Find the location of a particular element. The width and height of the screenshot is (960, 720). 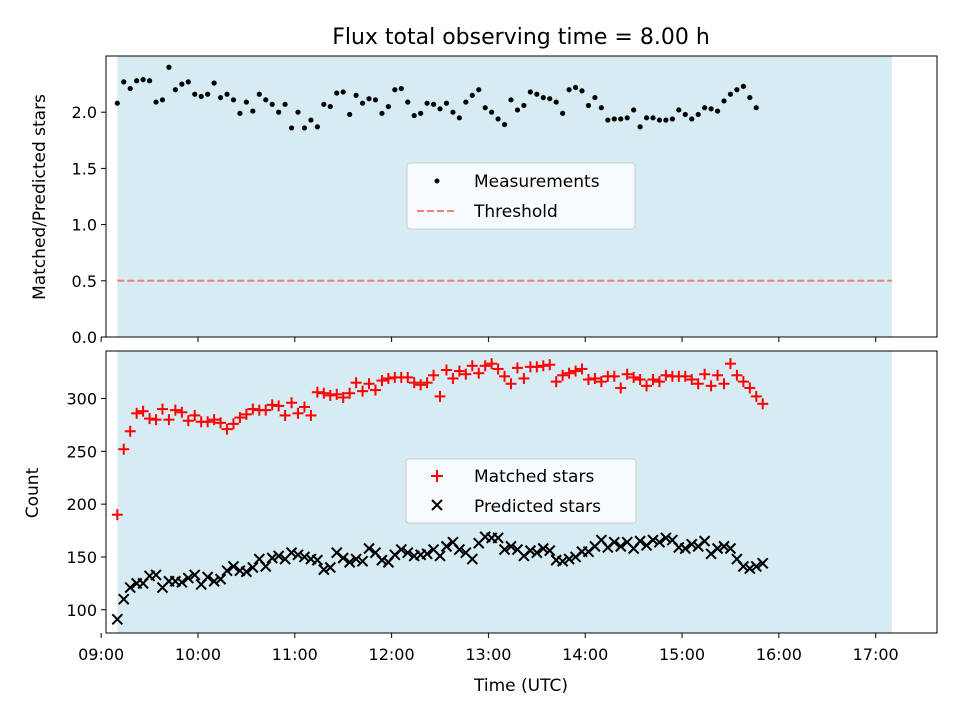

top-y-tick-label: 2.0 is located at coordinates (84, 112).